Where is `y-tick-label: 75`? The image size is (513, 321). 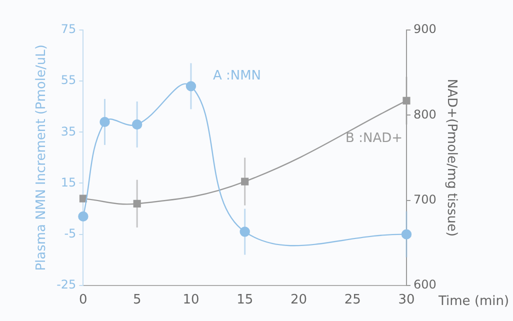 y-tick-label: 75 is located at coordinates (68, 29).